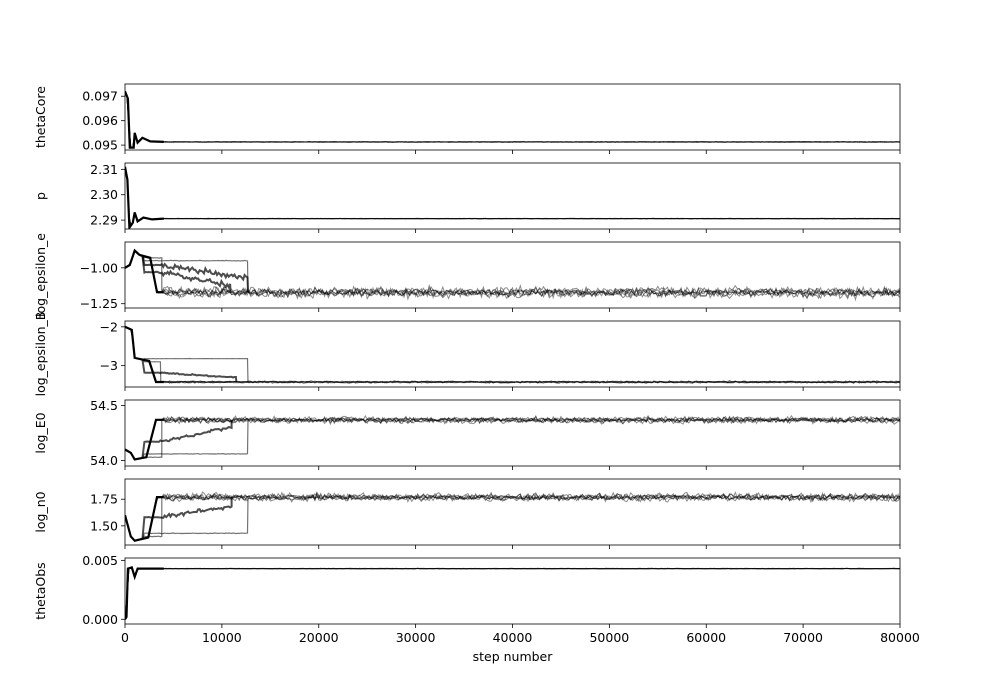 The height and width of the screenshot is (700, 1000). Describe the element at coordinates (40, 432) in the screenshot. I see `y-axis-label: log_E0` at that location.